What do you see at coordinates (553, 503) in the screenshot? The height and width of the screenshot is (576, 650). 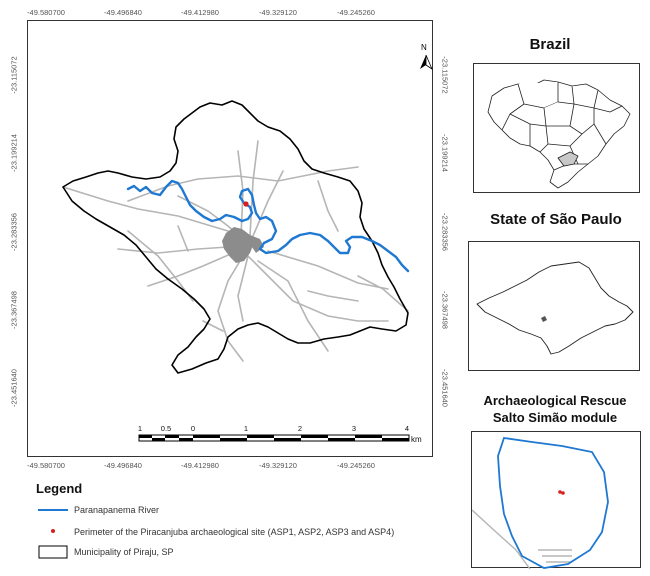 I see `rescue-module-perimeter` at bounding box center [553, 503].